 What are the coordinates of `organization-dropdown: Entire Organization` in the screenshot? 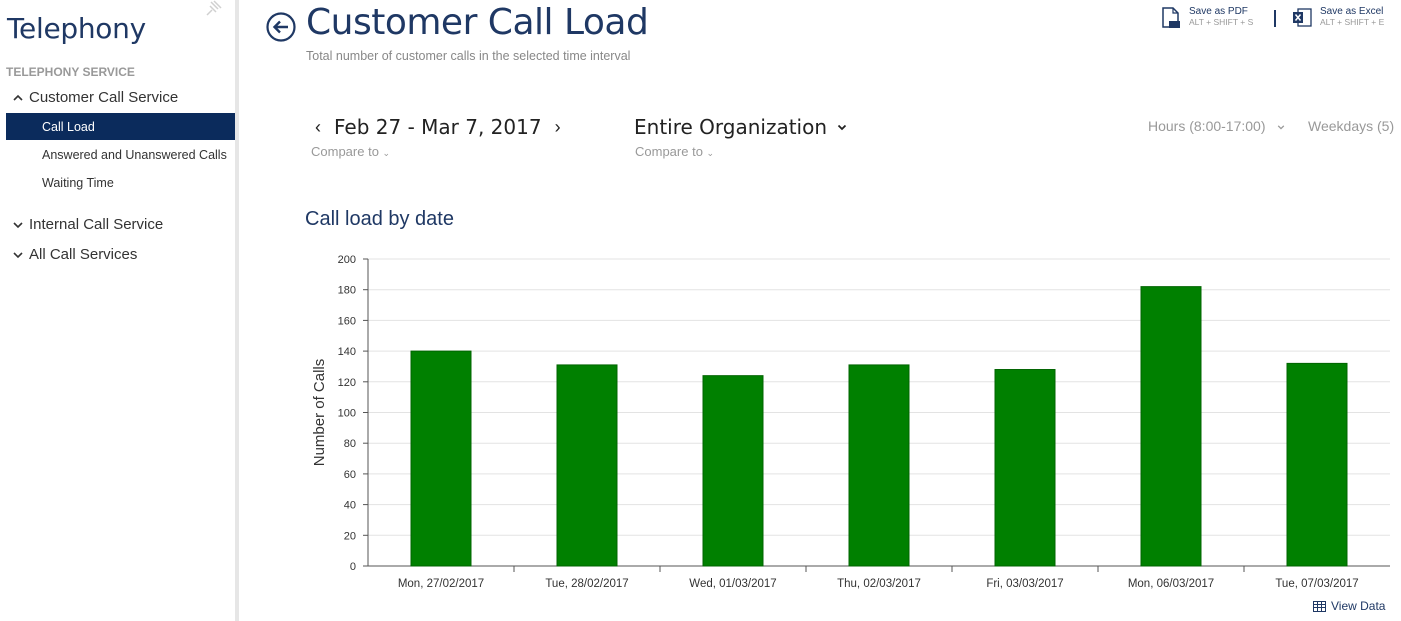 It's located at (740, 127).